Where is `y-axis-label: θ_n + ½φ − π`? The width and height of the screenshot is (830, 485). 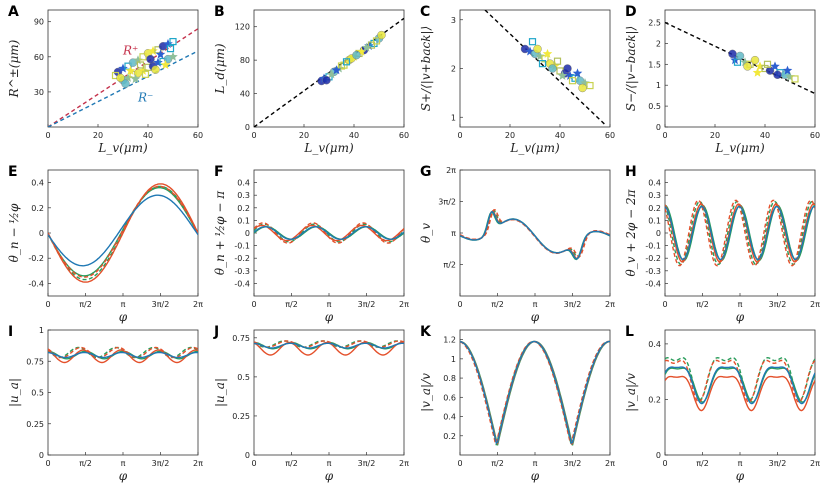
y-axis-label: θ_n + ½φ − π is located at coordinates (220, 232).